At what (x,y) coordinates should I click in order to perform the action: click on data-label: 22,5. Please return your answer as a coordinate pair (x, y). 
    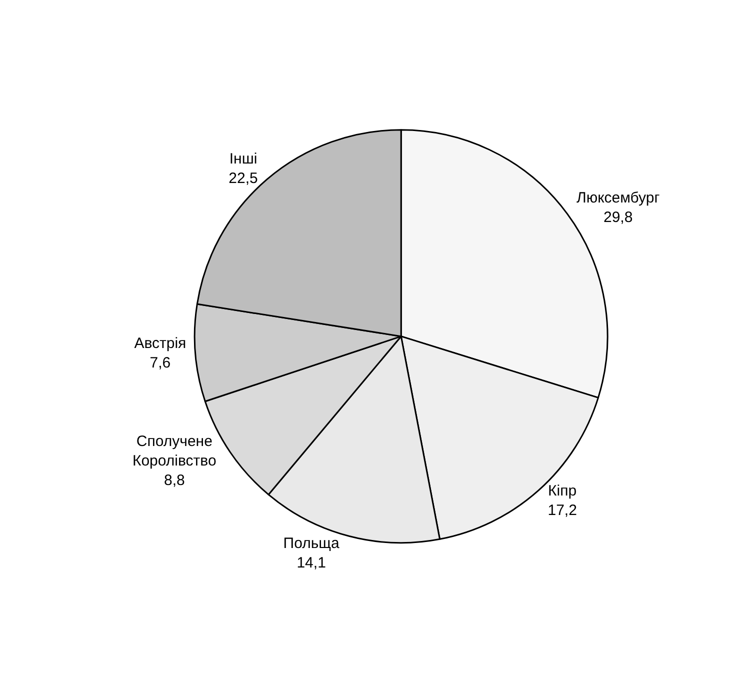
    Looking at the image, I should click on (243, 179).